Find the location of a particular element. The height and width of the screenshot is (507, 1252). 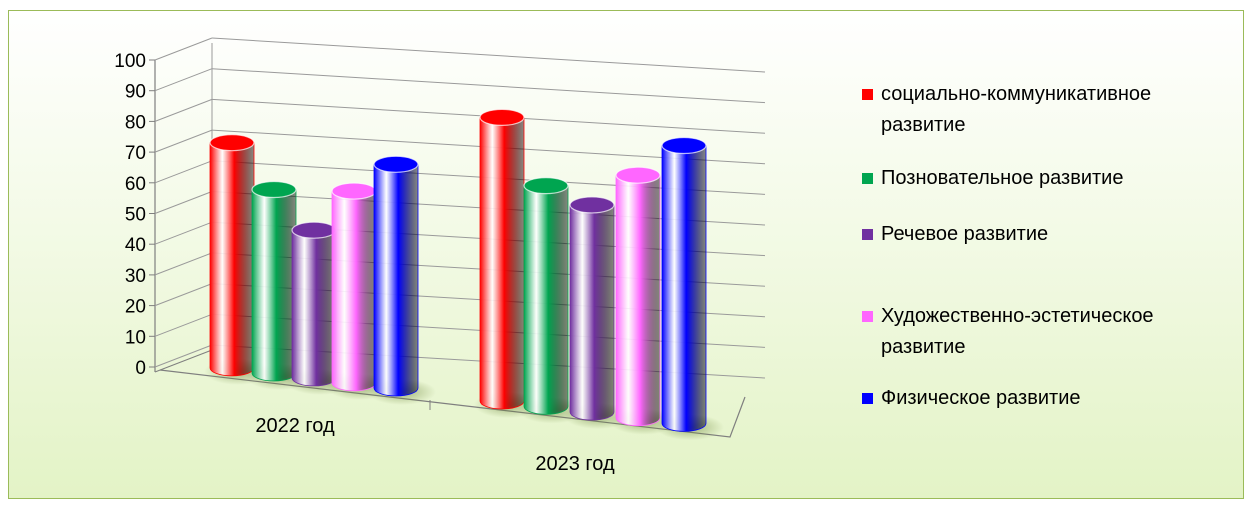

y-tick-label: 90 is located at coordinates (135, 92).